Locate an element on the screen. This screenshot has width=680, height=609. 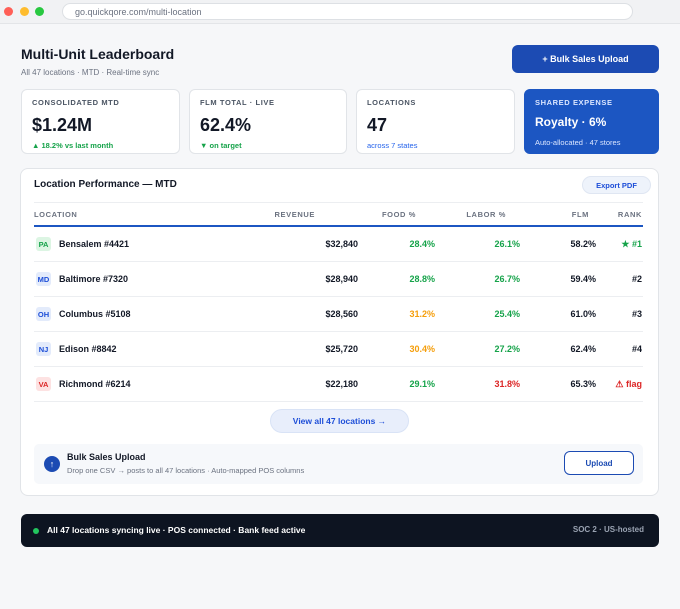
divider is located at coordinates (338, 202).